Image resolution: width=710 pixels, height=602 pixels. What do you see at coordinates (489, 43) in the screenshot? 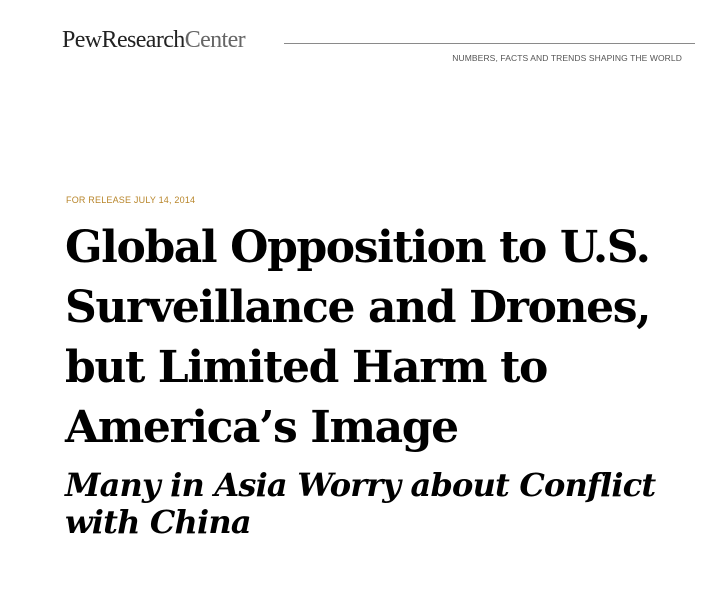
I see `header-divider` at bounding box center [489, 43].